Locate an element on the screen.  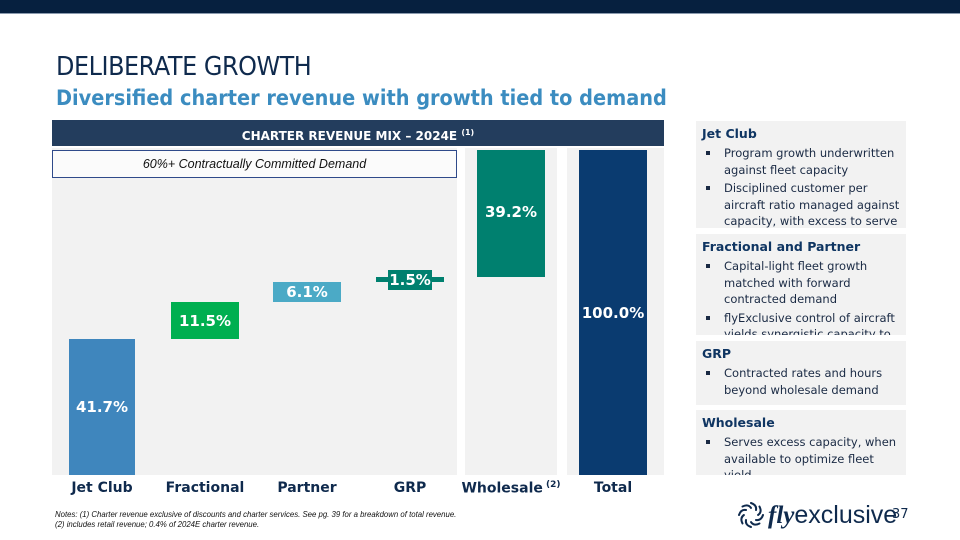
bar-jet-club is located at coordinates (102, 407).